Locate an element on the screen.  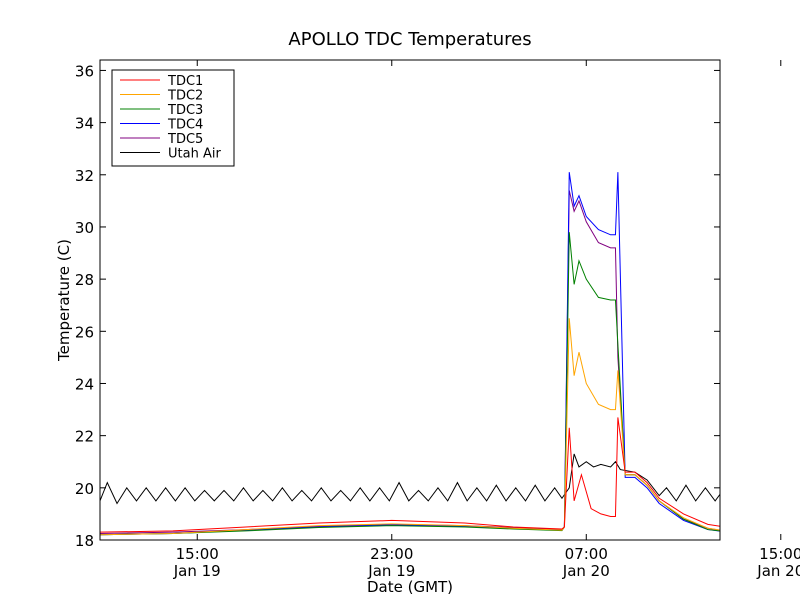
legend-box is located at coordinates (173, 118).